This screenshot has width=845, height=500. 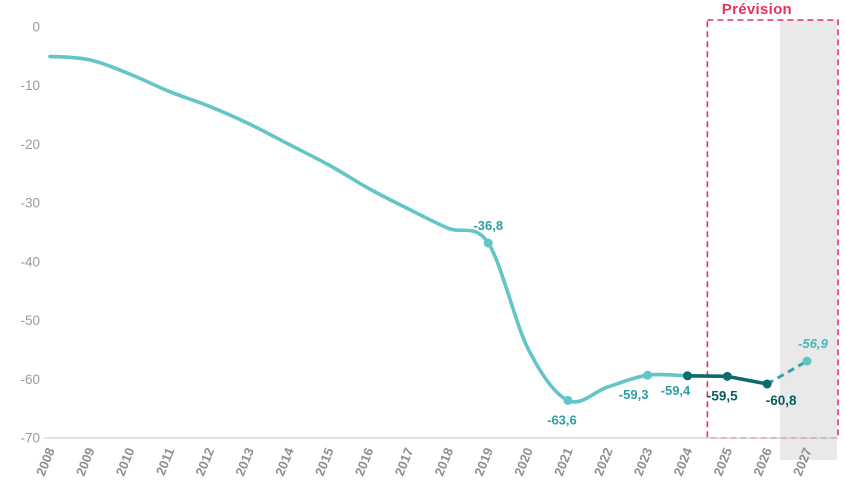 What do you see at coordinates (404, 462) in the screenshot?
I see `x-tick-label: 2017` at bounding box center [404, 462].